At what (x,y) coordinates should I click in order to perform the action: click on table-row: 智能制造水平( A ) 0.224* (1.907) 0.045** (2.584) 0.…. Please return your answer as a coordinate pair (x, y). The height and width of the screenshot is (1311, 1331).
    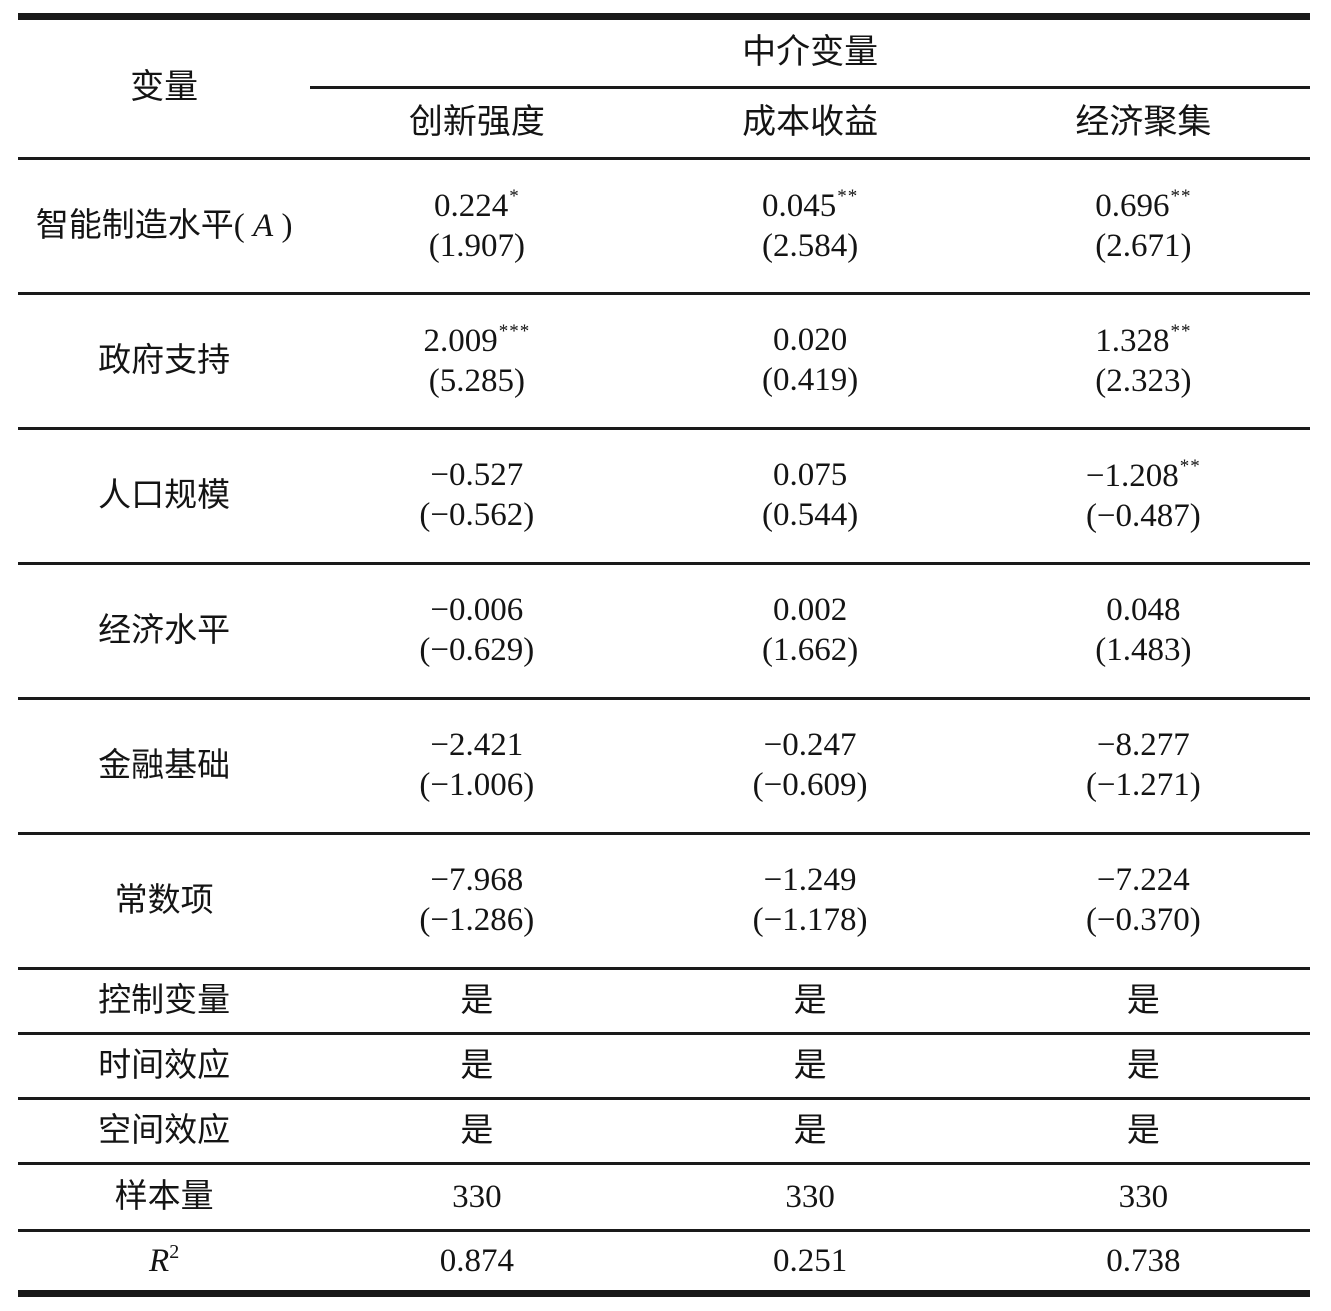
    Looking at the image, I should click on (664, 226).